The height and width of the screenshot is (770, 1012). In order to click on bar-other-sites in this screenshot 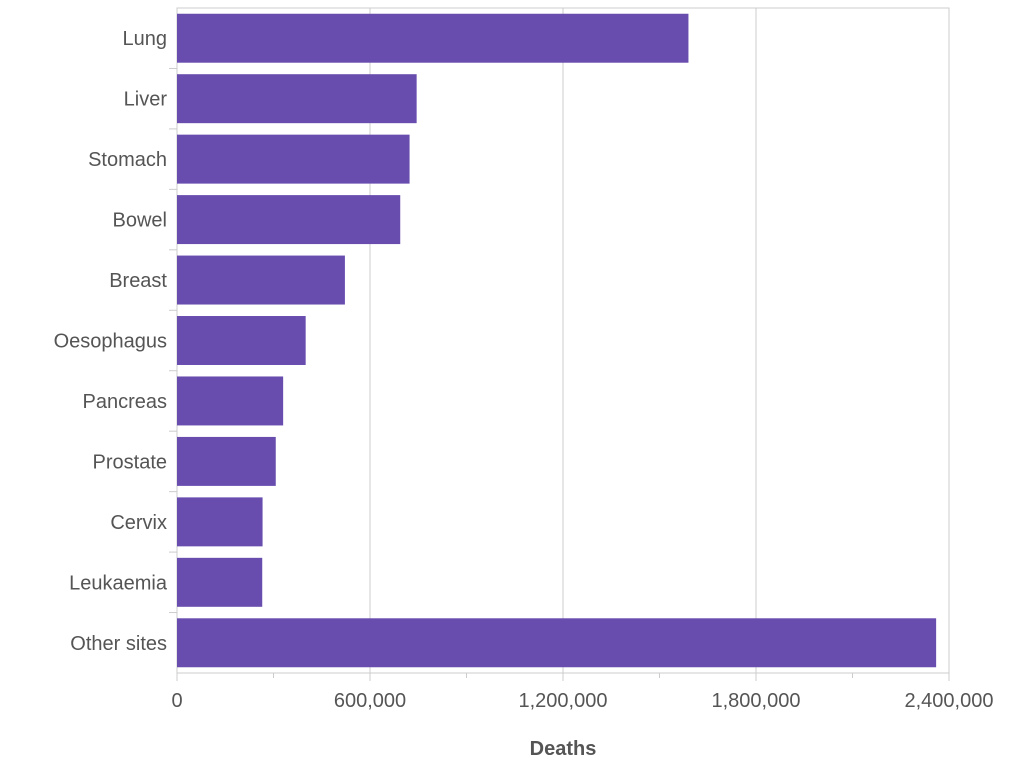, I will do `click(557, 643)`.